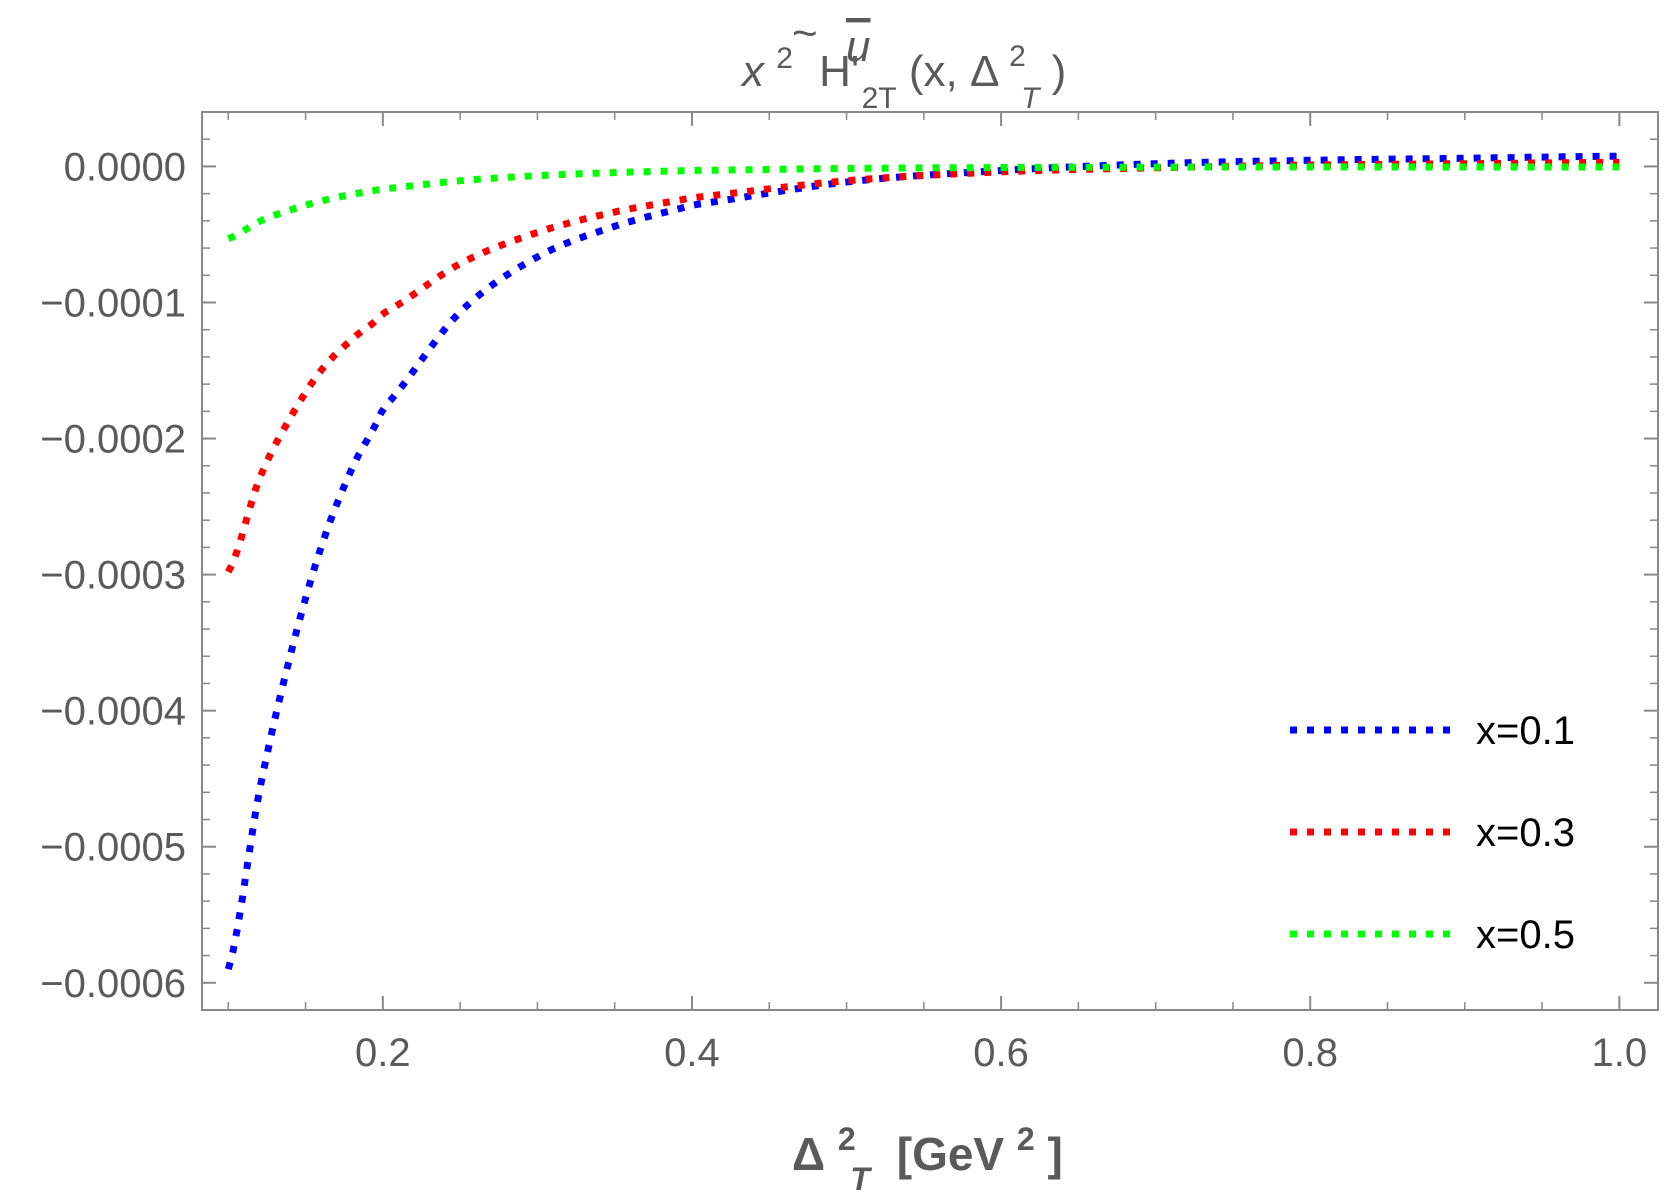 The image size is (1667, 1192). What do you see at coordinates (903, 72) in the screenshot?
I see `chart-title: x 2 H' 2T (x, Δ 2 T )` at bounding box center [903, 72].